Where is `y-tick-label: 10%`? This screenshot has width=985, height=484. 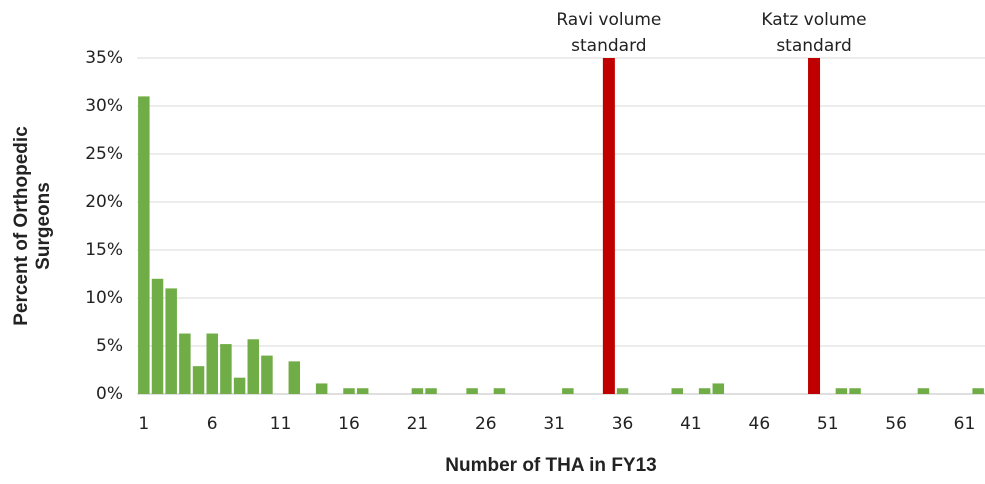 y-tick-label: 10% is located at coordinates (104, 298).